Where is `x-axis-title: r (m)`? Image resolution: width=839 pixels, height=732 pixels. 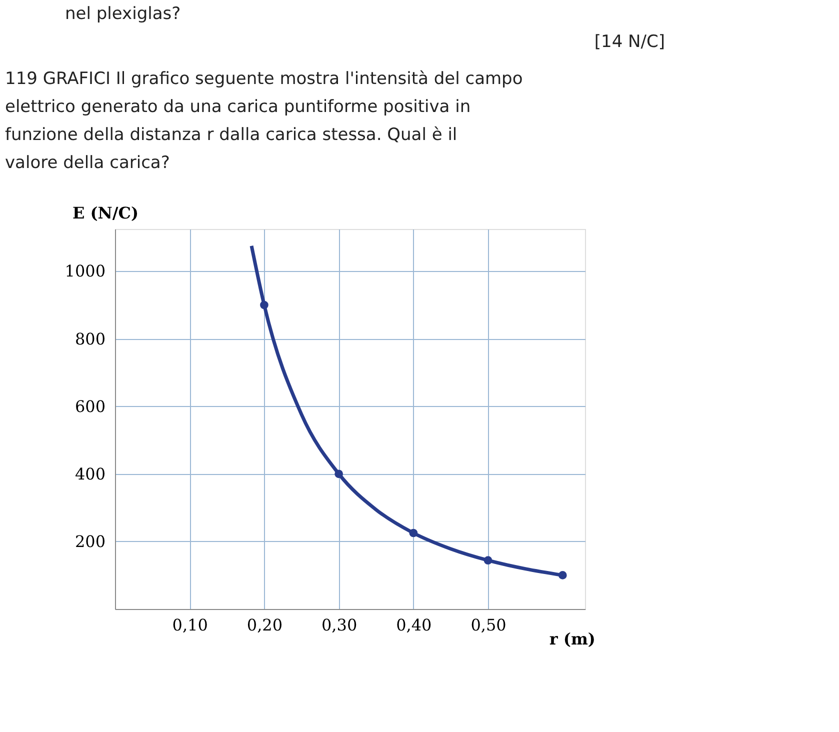
x-axis-title: r (m) is located at coordinates (572, 639).